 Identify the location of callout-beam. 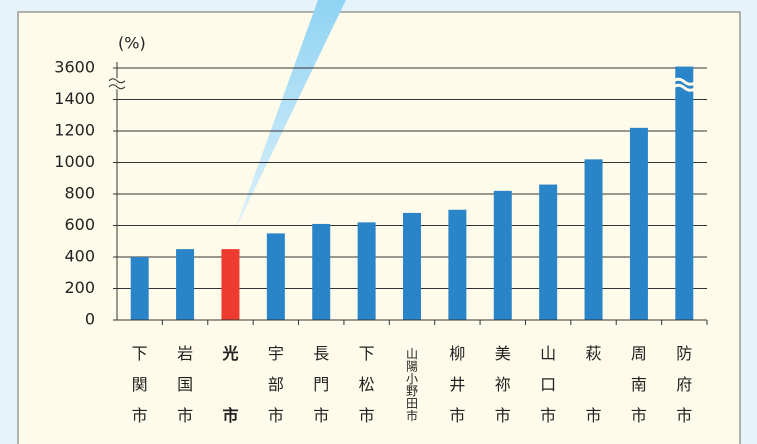
(290, 116).